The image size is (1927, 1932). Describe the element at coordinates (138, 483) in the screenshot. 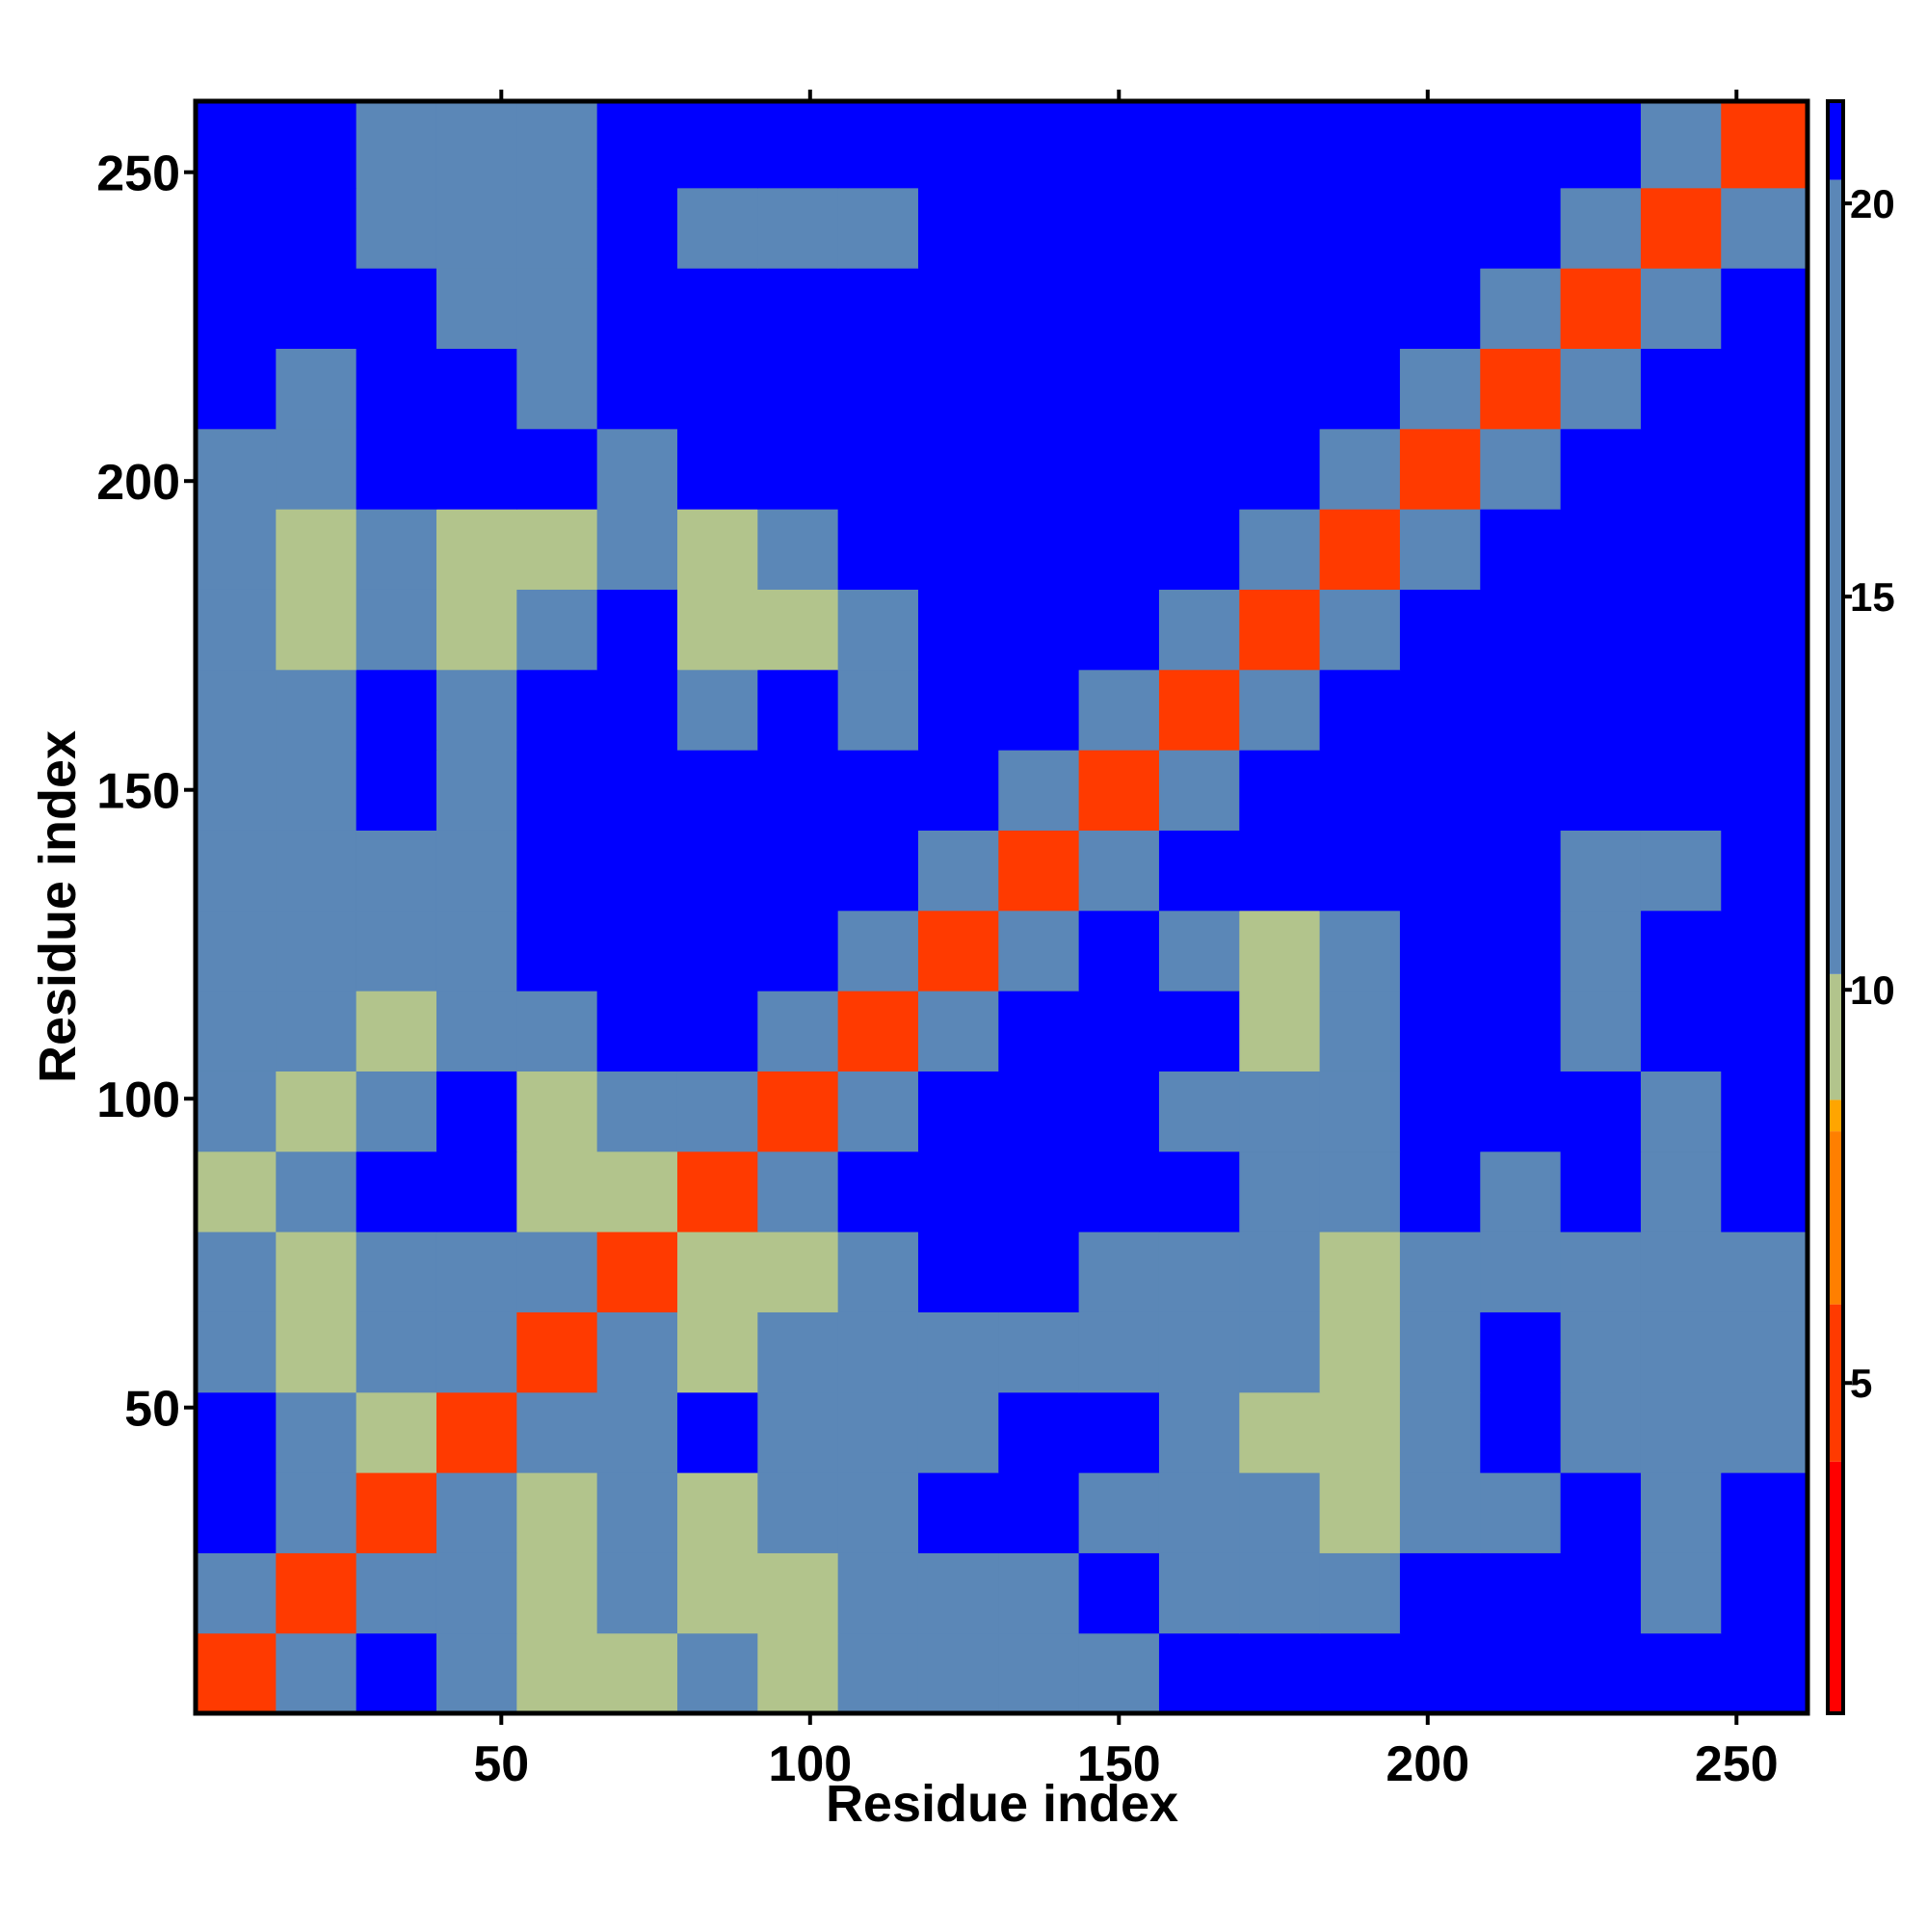

I see `y-tick-label: 200` at that location.